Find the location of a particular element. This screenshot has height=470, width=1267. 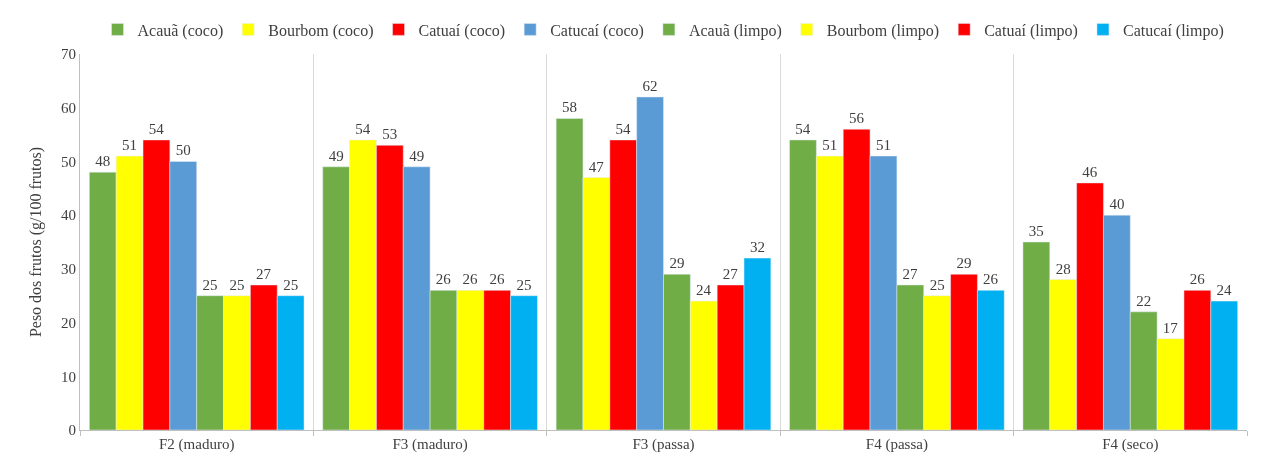

legend-label: Bourbom (coco) is located at coordinates (321, 30).